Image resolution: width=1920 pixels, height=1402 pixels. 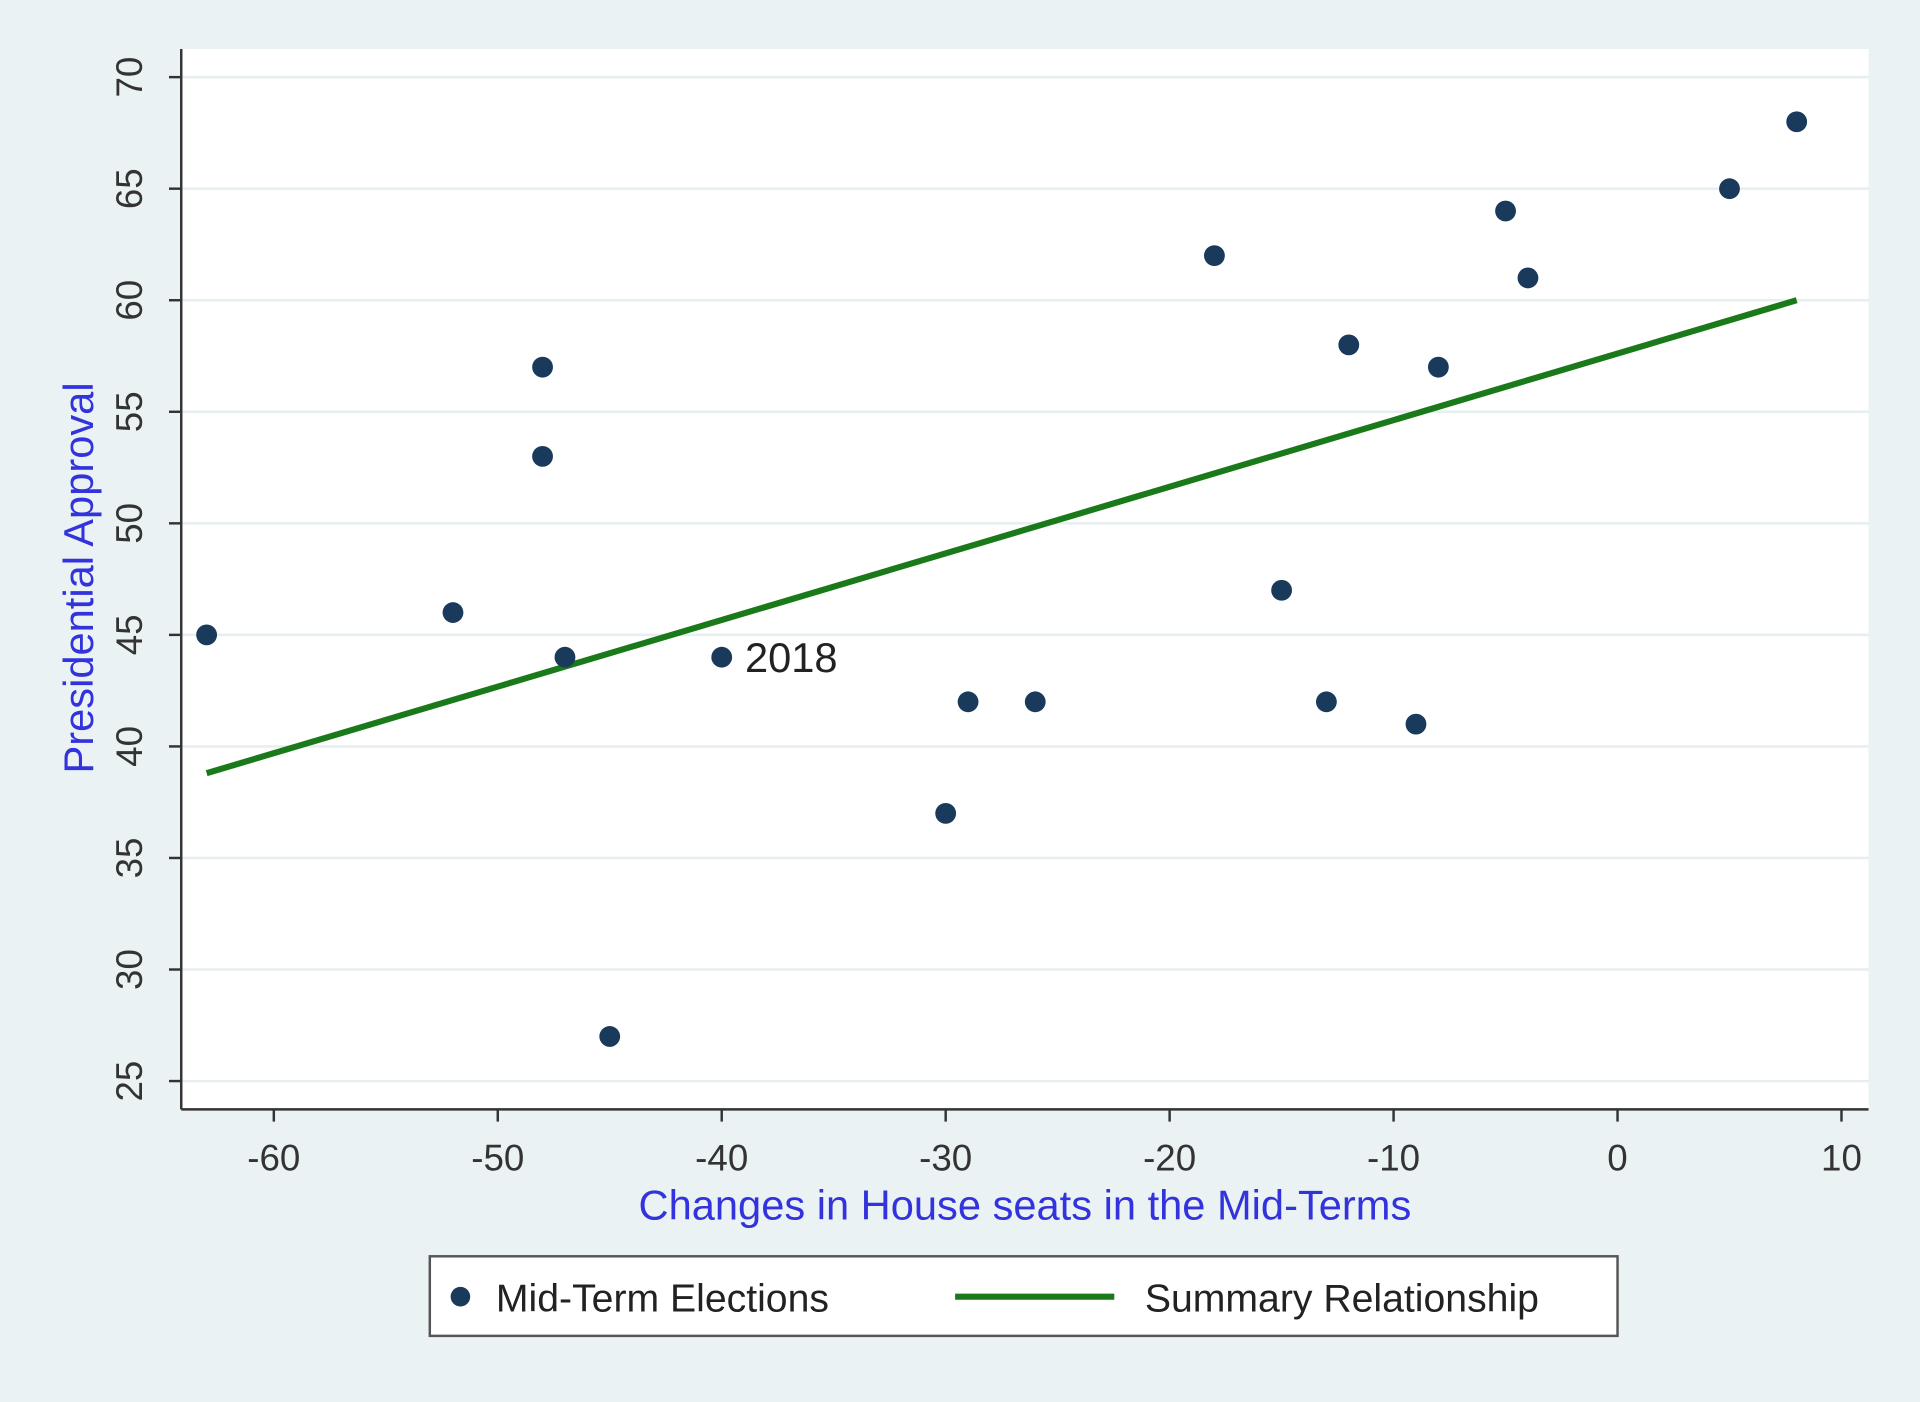 I want to click on x-tick-label: -50, so click(x=497, y=1158).